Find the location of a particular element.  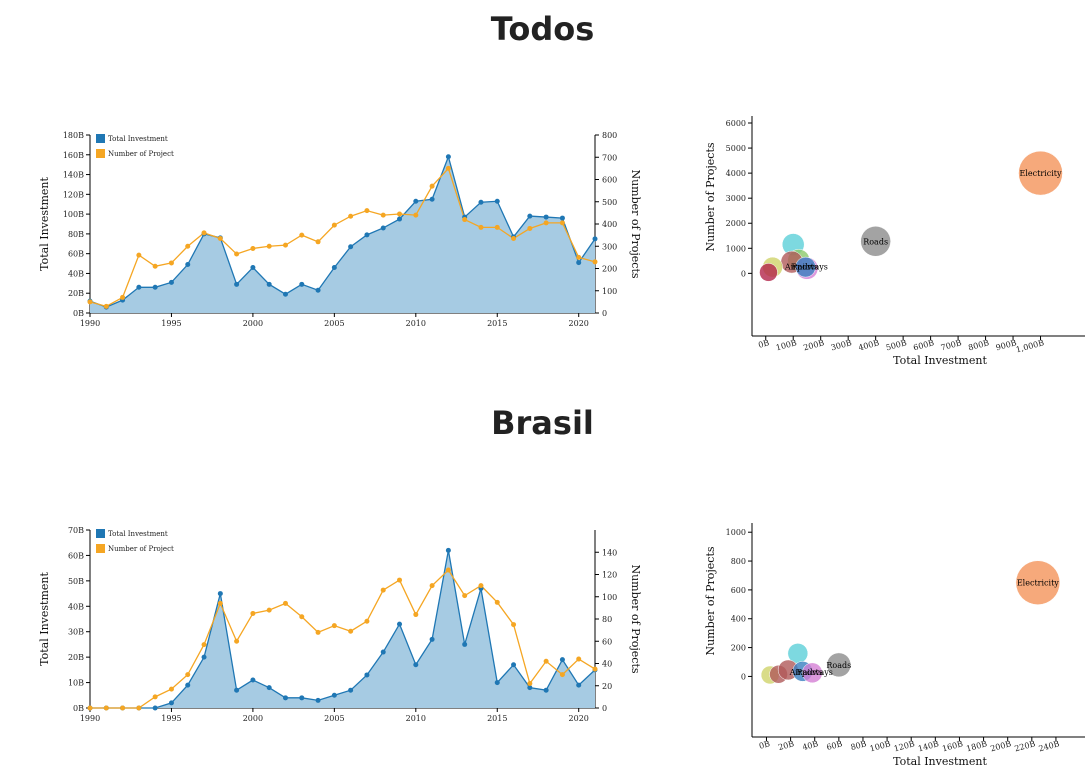

y-tick-label: 3000 is located at coordinates (736, 198).